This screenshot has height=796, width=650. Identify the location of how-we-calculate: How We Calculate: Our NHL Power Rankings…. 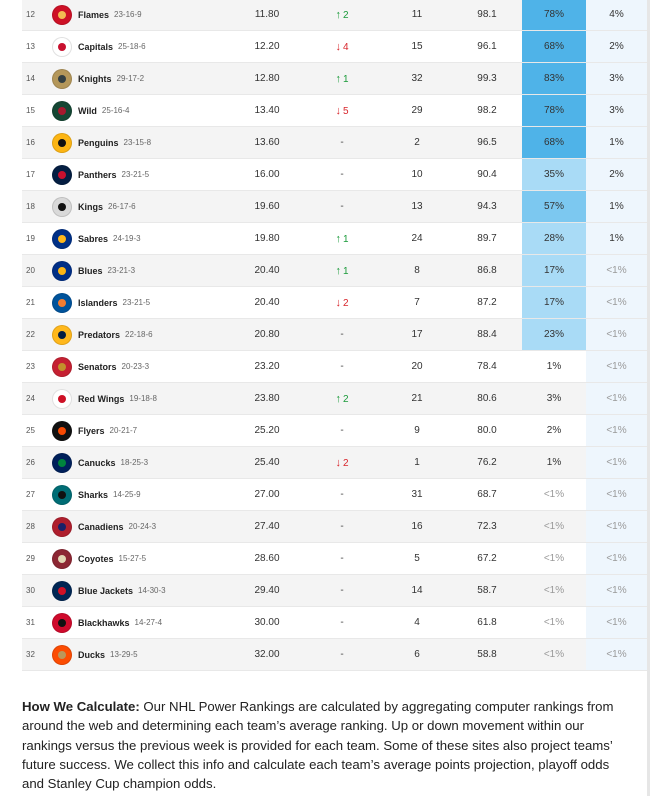
(325, 745).